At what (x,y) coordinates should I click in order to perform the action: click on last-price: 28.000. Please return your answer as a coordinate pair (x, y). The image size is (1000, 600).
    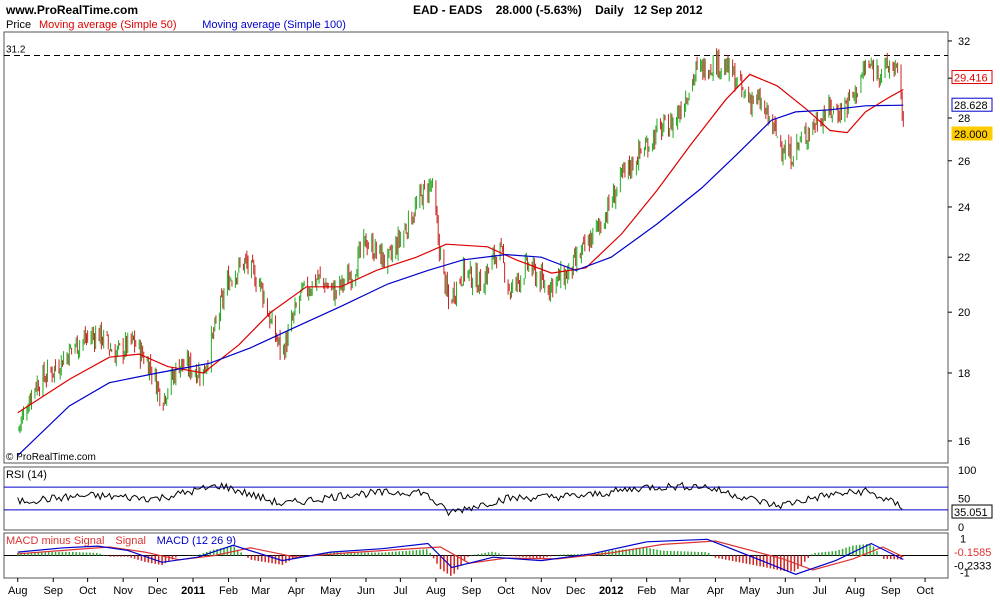
    Looking at the image, I should click on (514, 10).